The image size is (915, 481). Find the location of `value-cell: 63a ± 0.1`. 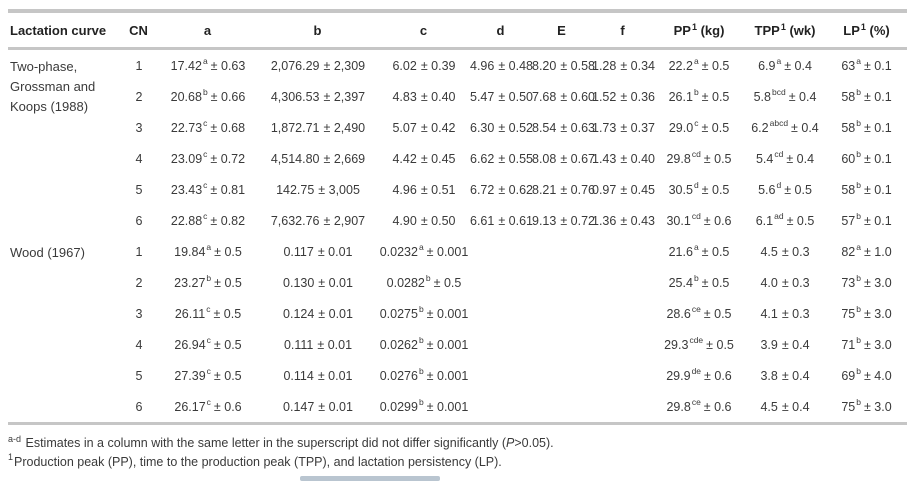

value-cell: 63a ± 0.1 is located at coordinates (866, 65).